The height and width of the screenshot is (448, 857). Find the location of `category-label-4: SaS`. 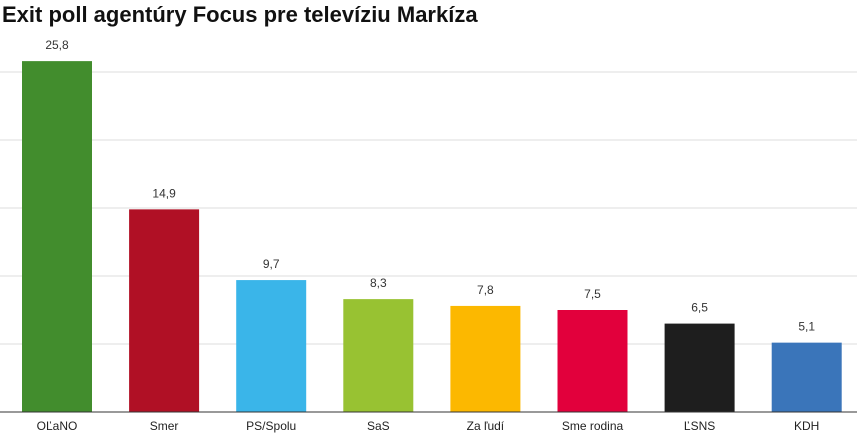

category-label-4: SaS is located at coordinates (378, 426).